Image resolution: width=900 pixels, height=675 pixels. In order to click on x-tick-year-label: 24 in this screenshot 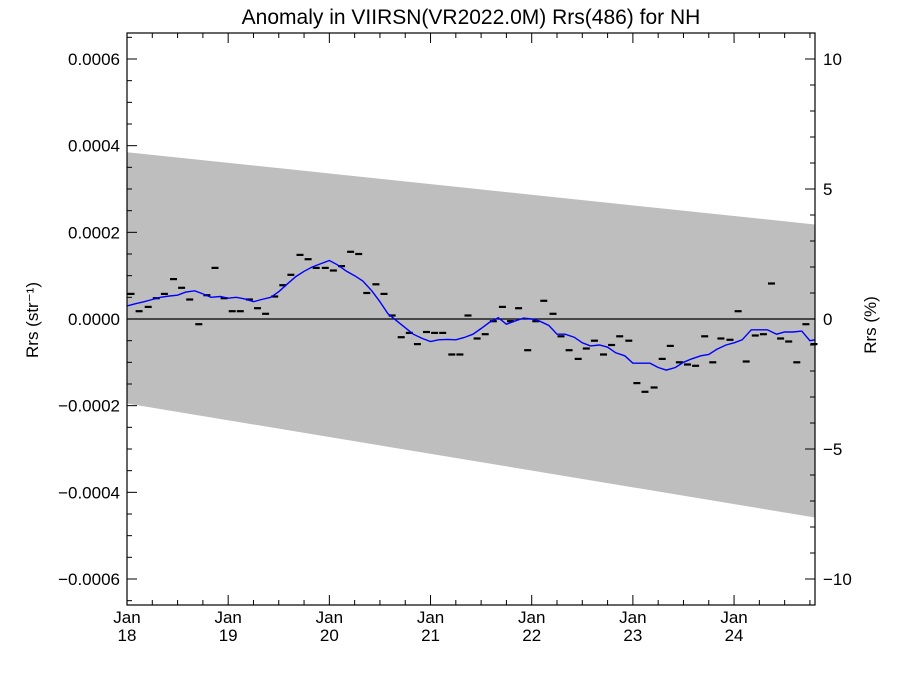, I will do `click(734, 635)`.